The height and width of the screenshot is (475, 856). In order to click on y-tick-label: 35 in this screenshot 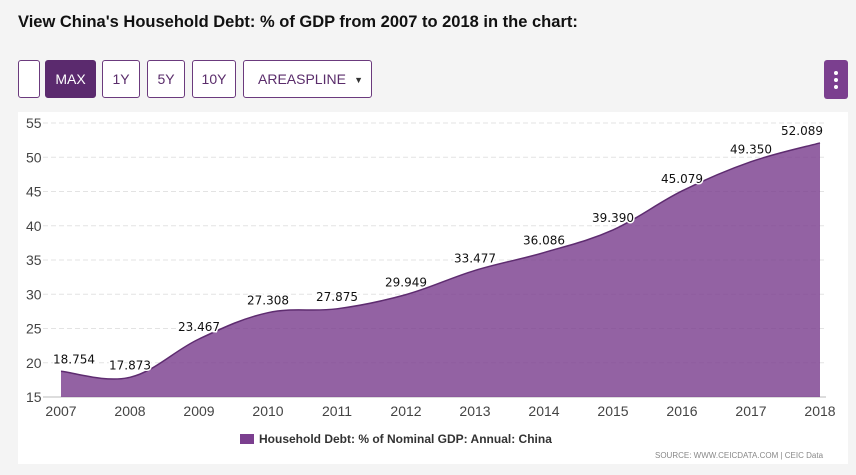, I will do `click(34, 260)`.